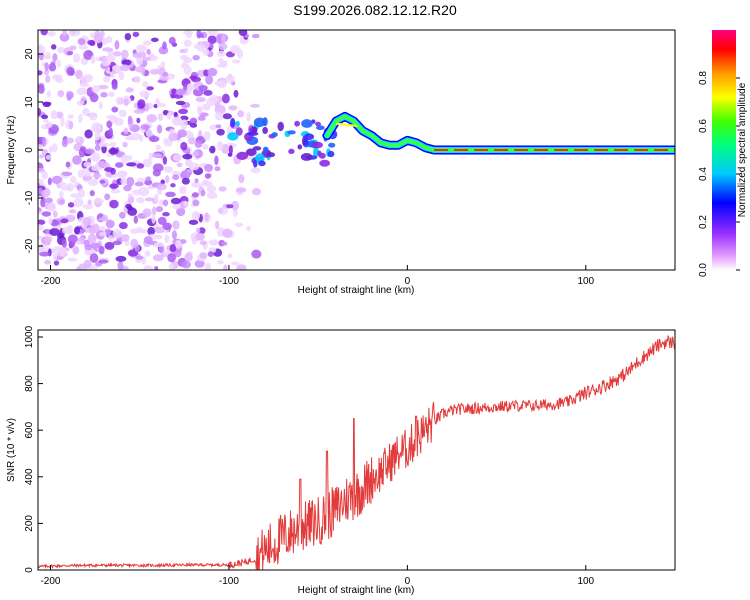 The image size is (750, 600). I want to click on snr-y-tick-label: 0, so click(29, 570).